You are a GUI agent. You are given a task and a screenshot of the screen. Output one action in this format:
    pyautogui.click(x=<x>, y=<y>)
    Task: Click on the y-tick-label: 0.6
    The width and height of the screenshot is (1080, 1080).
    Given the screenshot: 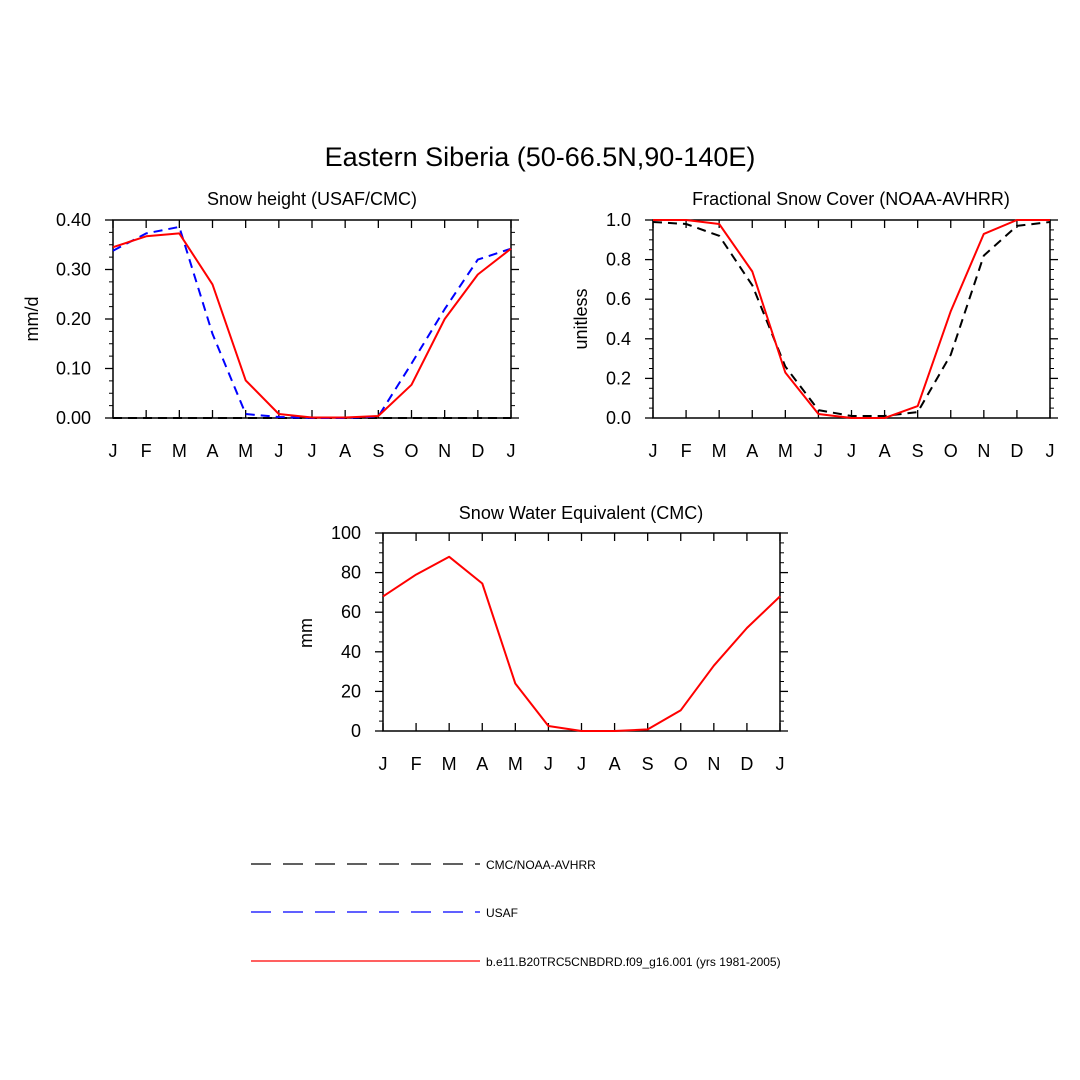 What is the action you would take?
    pyautogui.click(x=618, y=299)
    